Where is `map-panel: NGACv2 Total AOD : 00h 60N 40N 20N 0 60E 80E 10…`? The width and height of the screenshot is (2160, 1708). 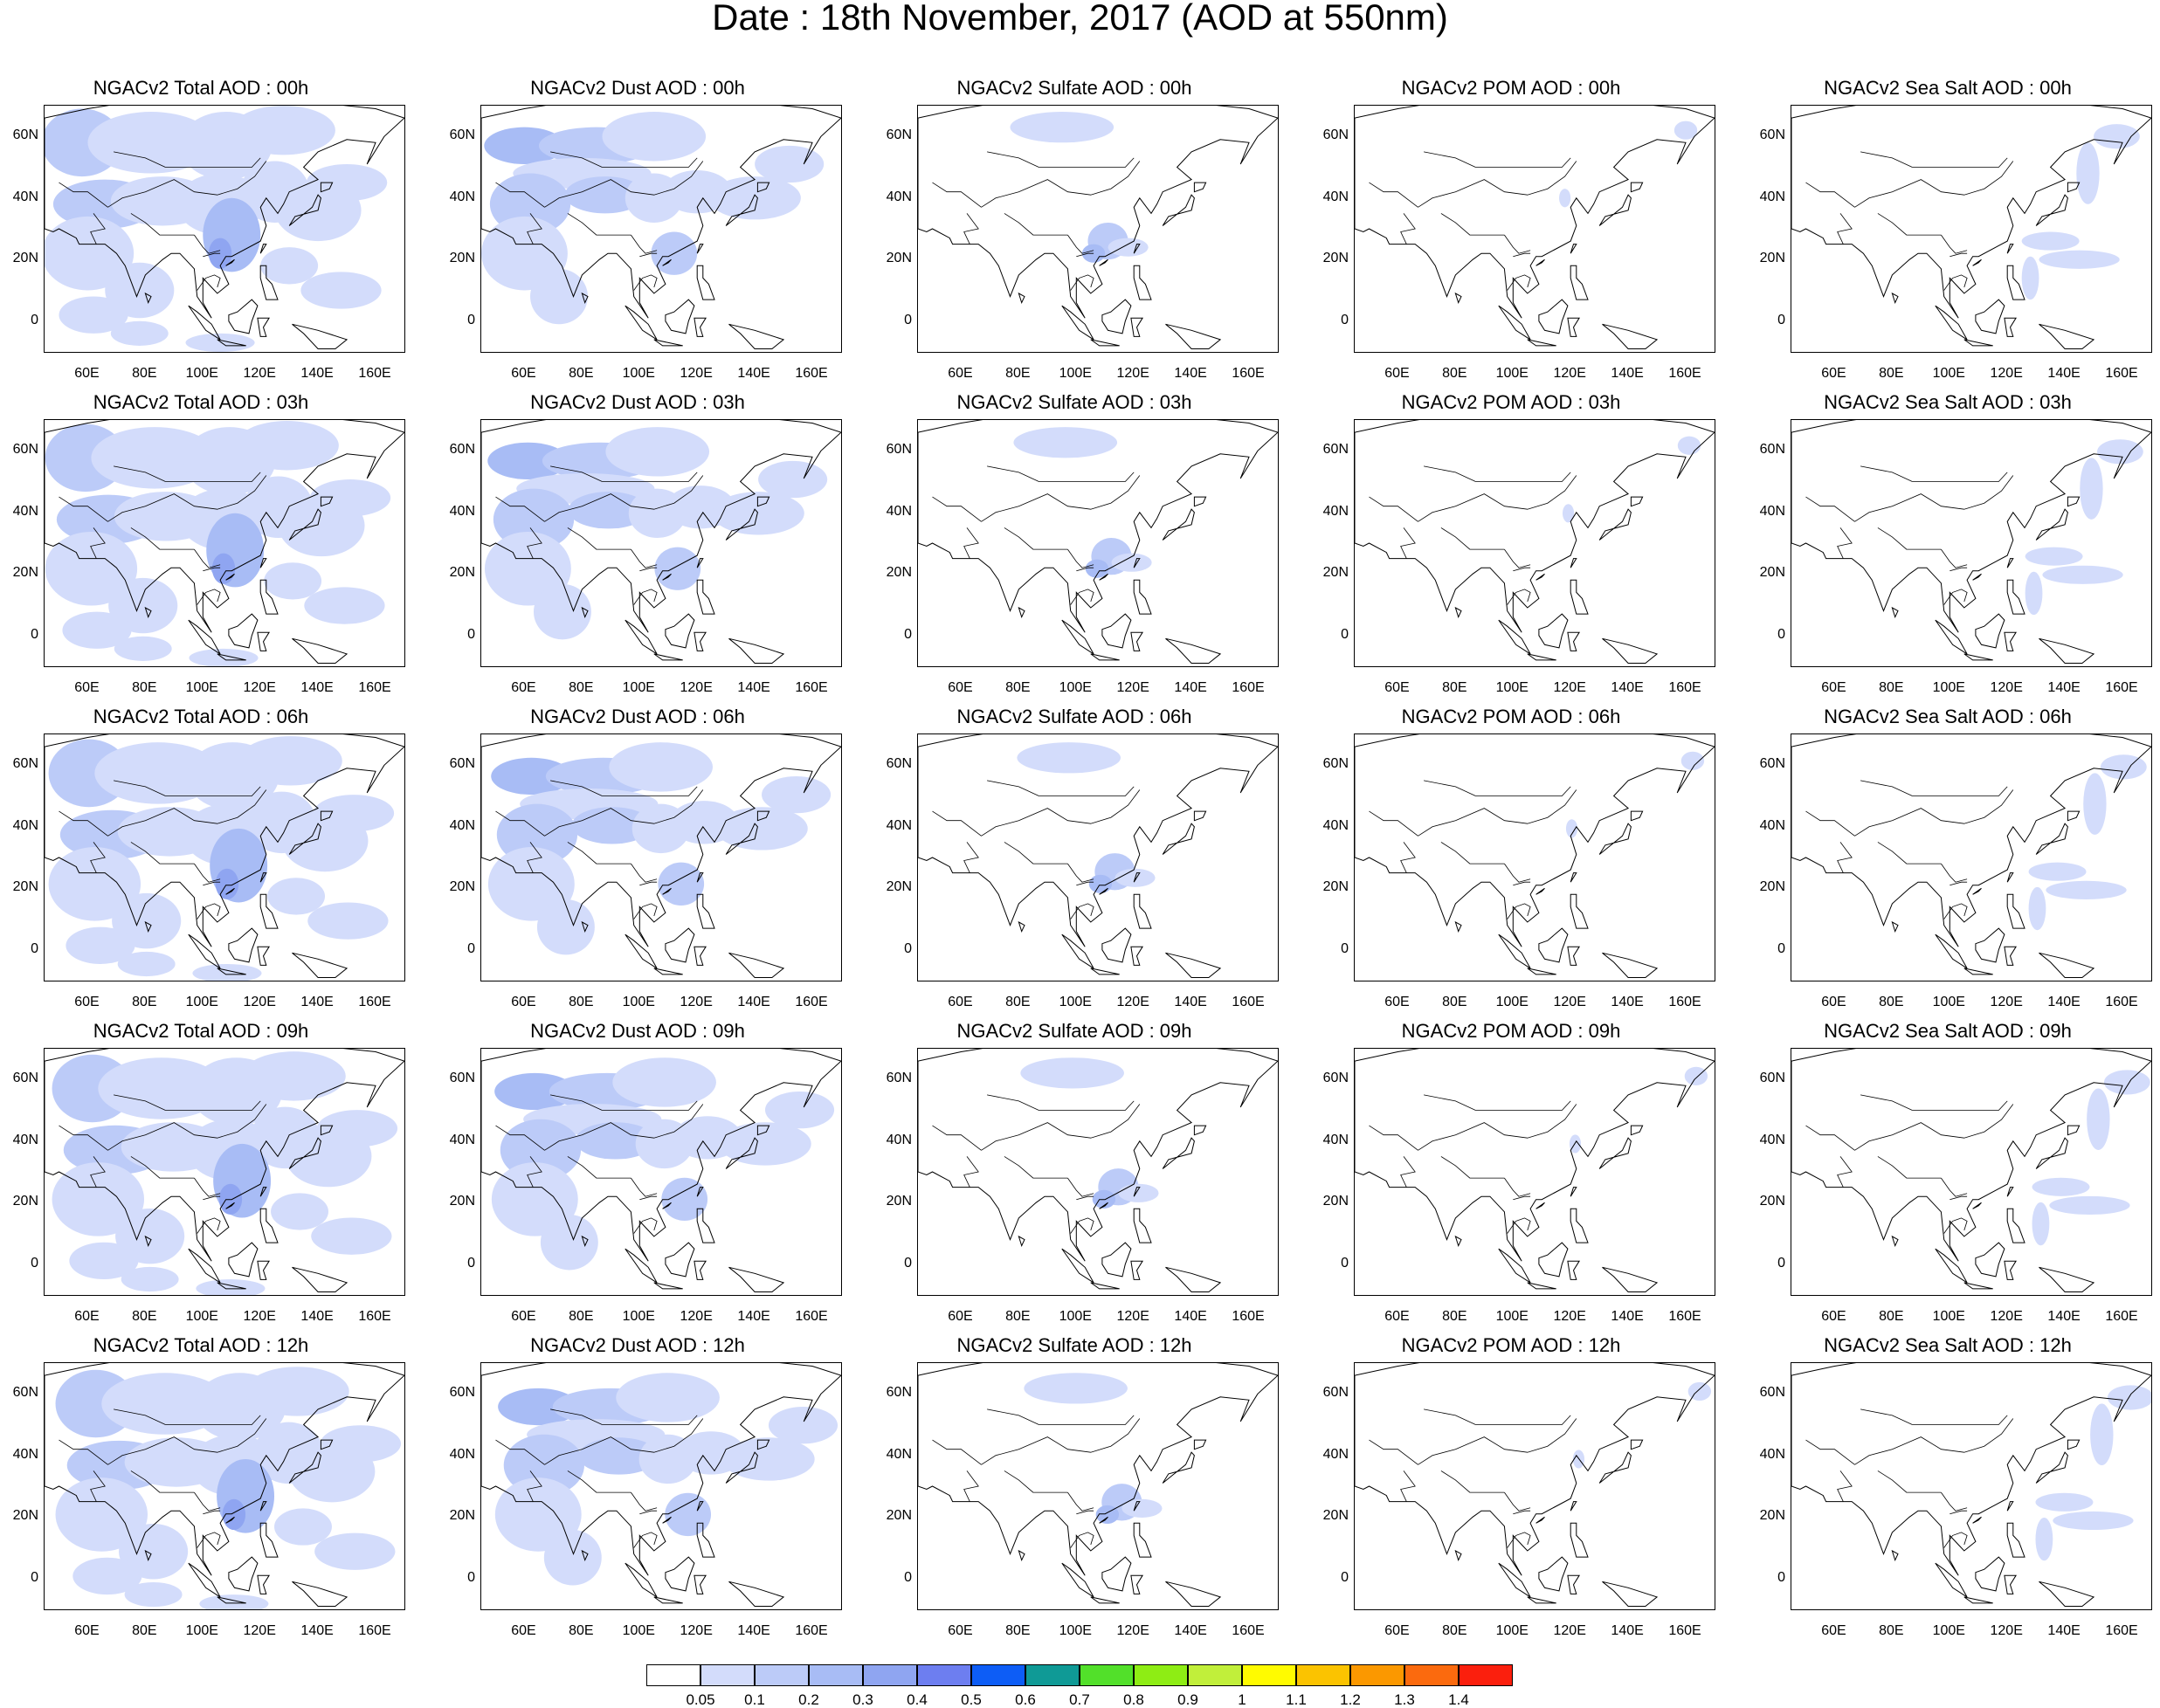
map-panel: NGACv2 Total AOD : 00h 60N 40N 20N 0 60E 80E 10… is located at coordinates (203, 234).